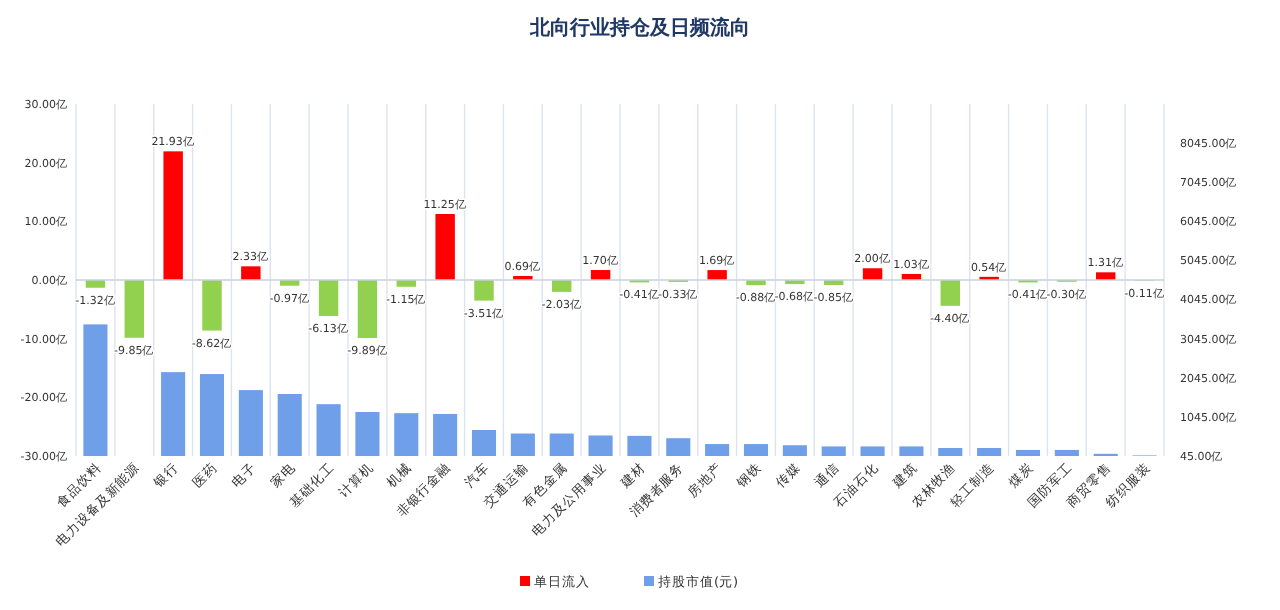 The image size is (1280, 610). Describe the element at coordinates (639, 28) in the screenshot. I see `chart-title: 北向行业持仓及日频流向` at that location.